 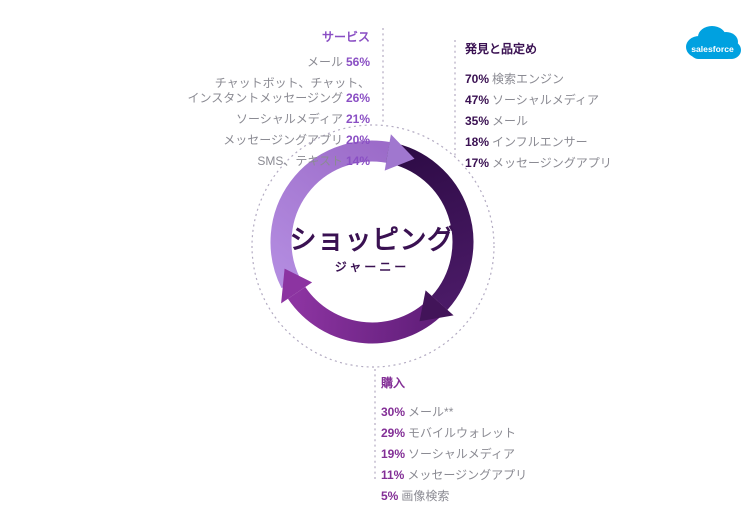 What do you see at coordinates (330, 214) in the screenshot?
I see `service-arc` at bounding box center [330, 214].